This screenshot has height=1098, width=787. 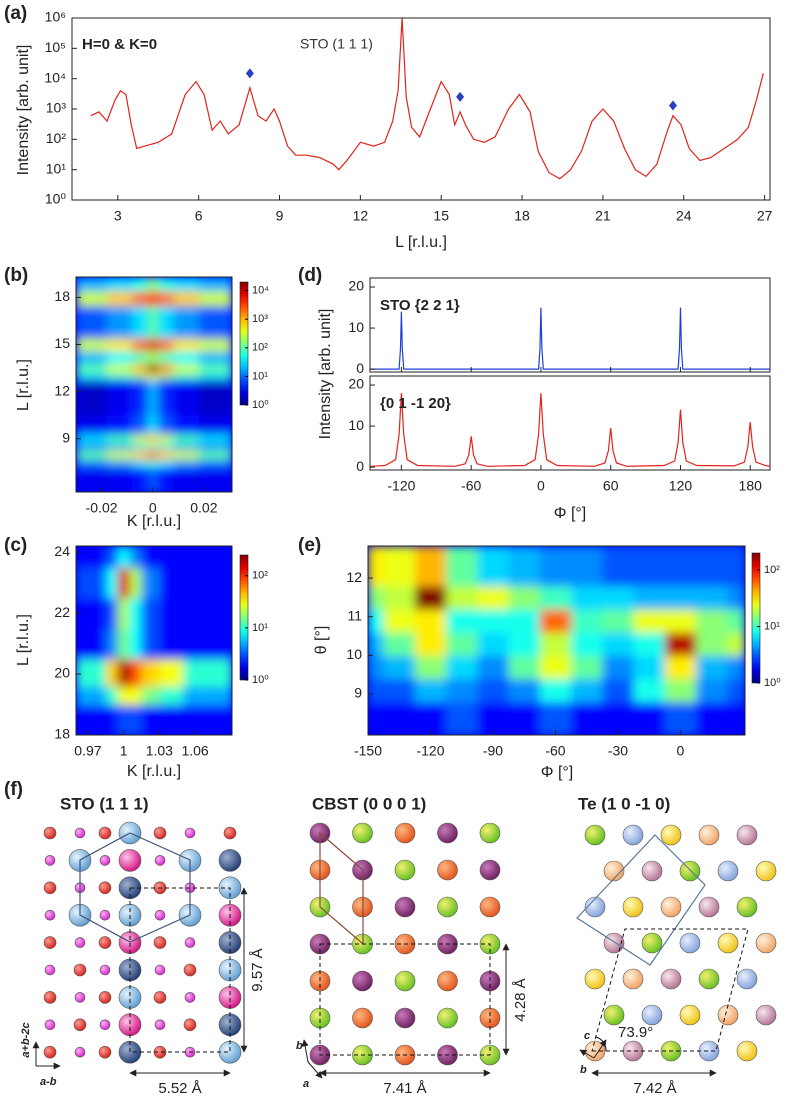 What do you see at coordinates (56, 108) in the screenshot?
I see `y-tick-label: 10³` at bounding box center [56, 108].